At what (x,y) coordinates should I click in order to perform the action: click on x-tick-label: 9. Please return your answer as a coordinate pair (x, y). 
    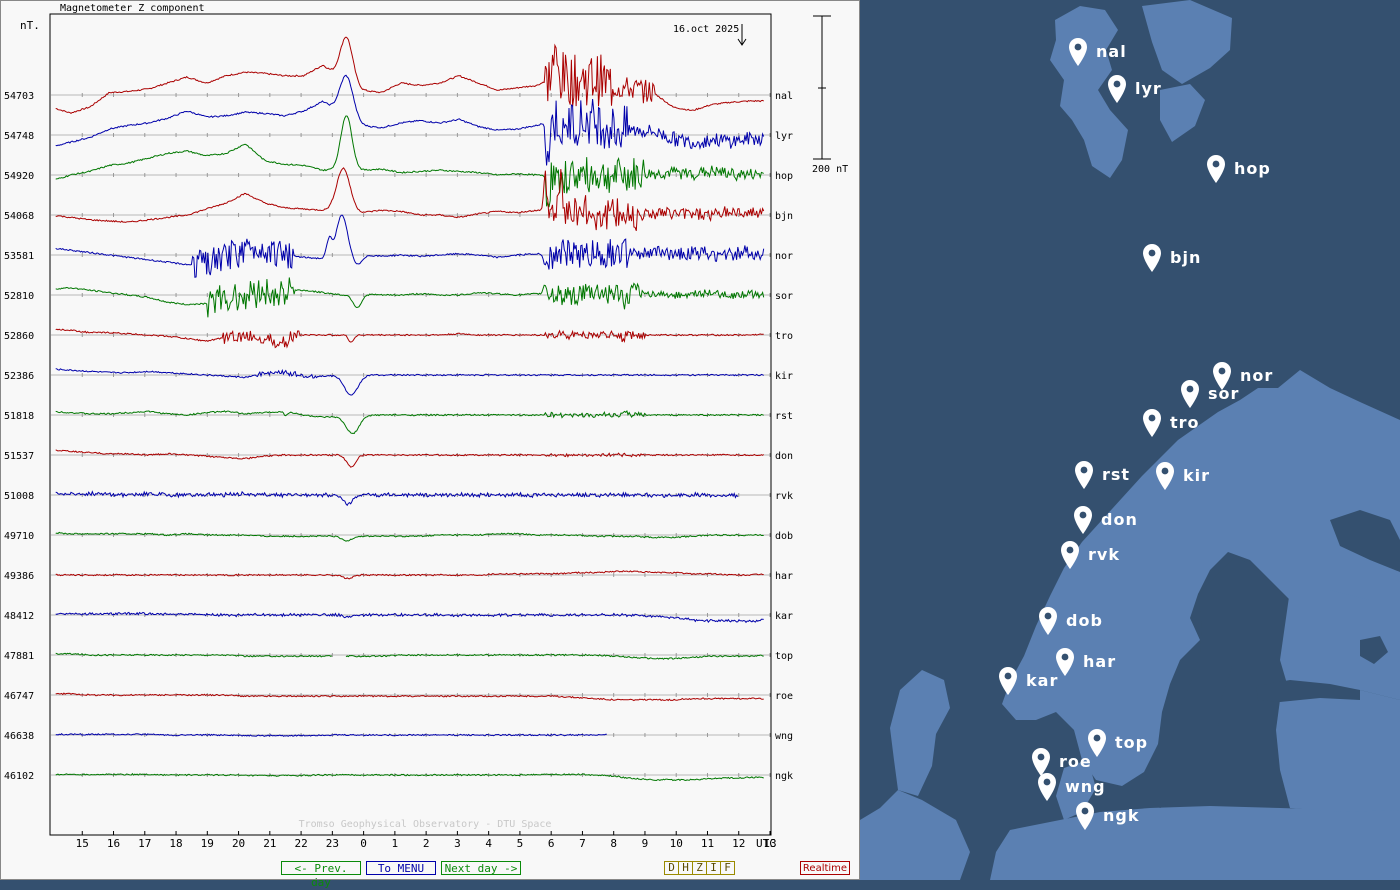
    Looking at the image, I should click on (645, 843).